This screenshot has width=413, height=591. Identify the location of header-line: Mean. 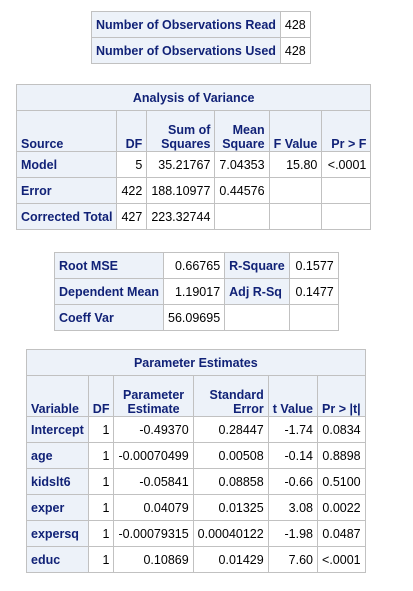
(248, 130).